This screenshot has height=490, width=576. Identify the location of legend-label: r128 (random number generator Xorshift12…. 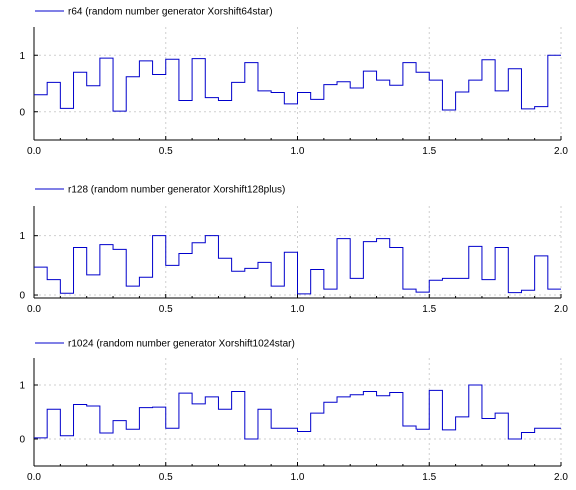
(176, 190).